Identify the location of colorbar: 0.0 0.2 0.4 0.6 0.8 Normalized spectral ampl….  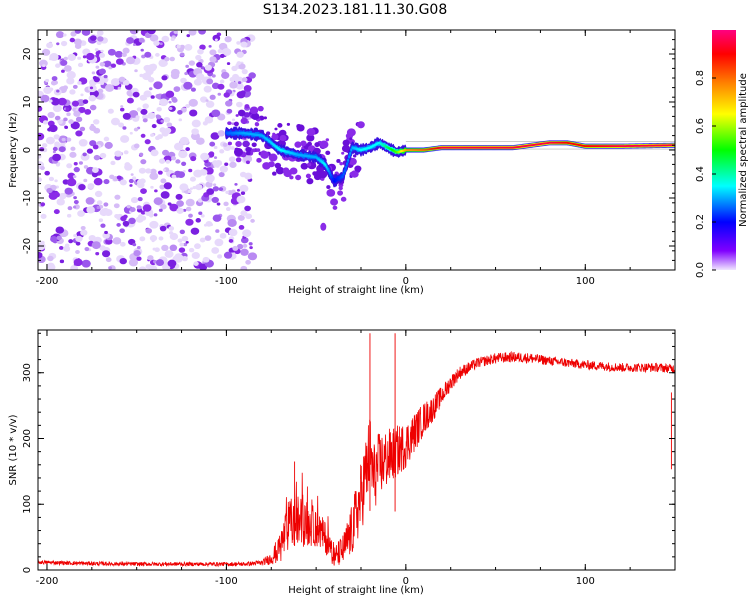
(722, 154).